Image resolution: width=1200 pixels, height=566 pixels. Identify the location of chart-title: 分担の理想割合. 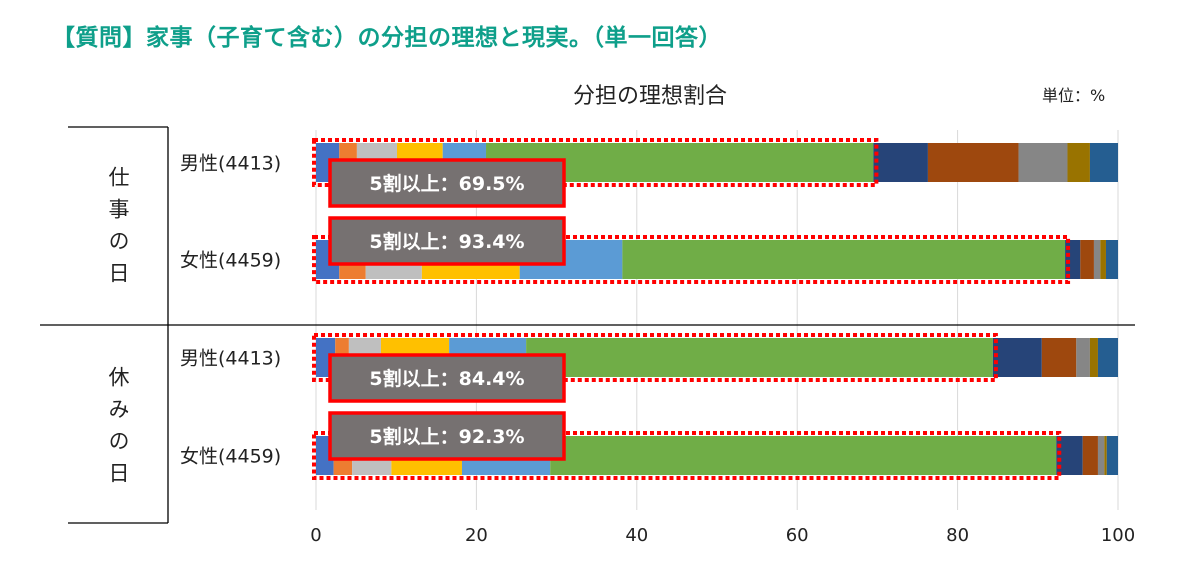
(649, 96).